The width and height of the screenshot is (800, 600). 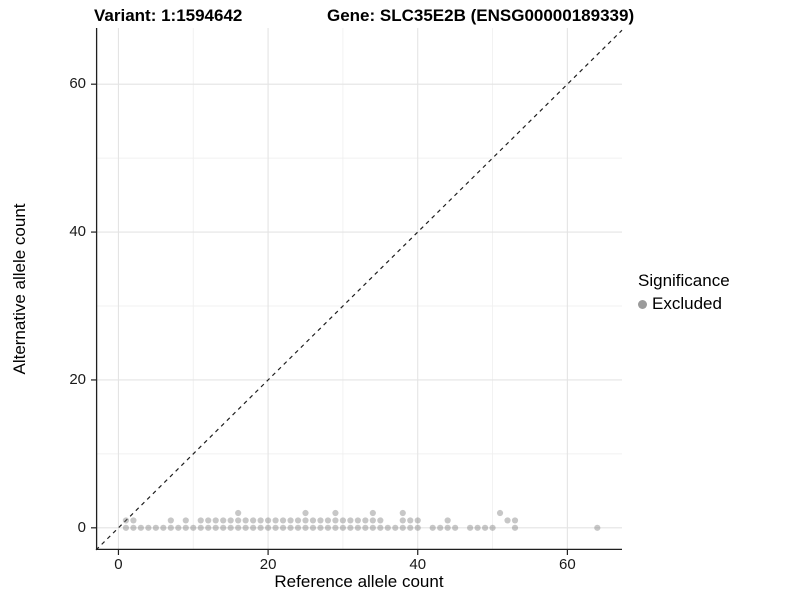 I want to click on chart-title-gene: Gene: SLC35E2B (ENSG00000189339), so click(x=481, y=15).